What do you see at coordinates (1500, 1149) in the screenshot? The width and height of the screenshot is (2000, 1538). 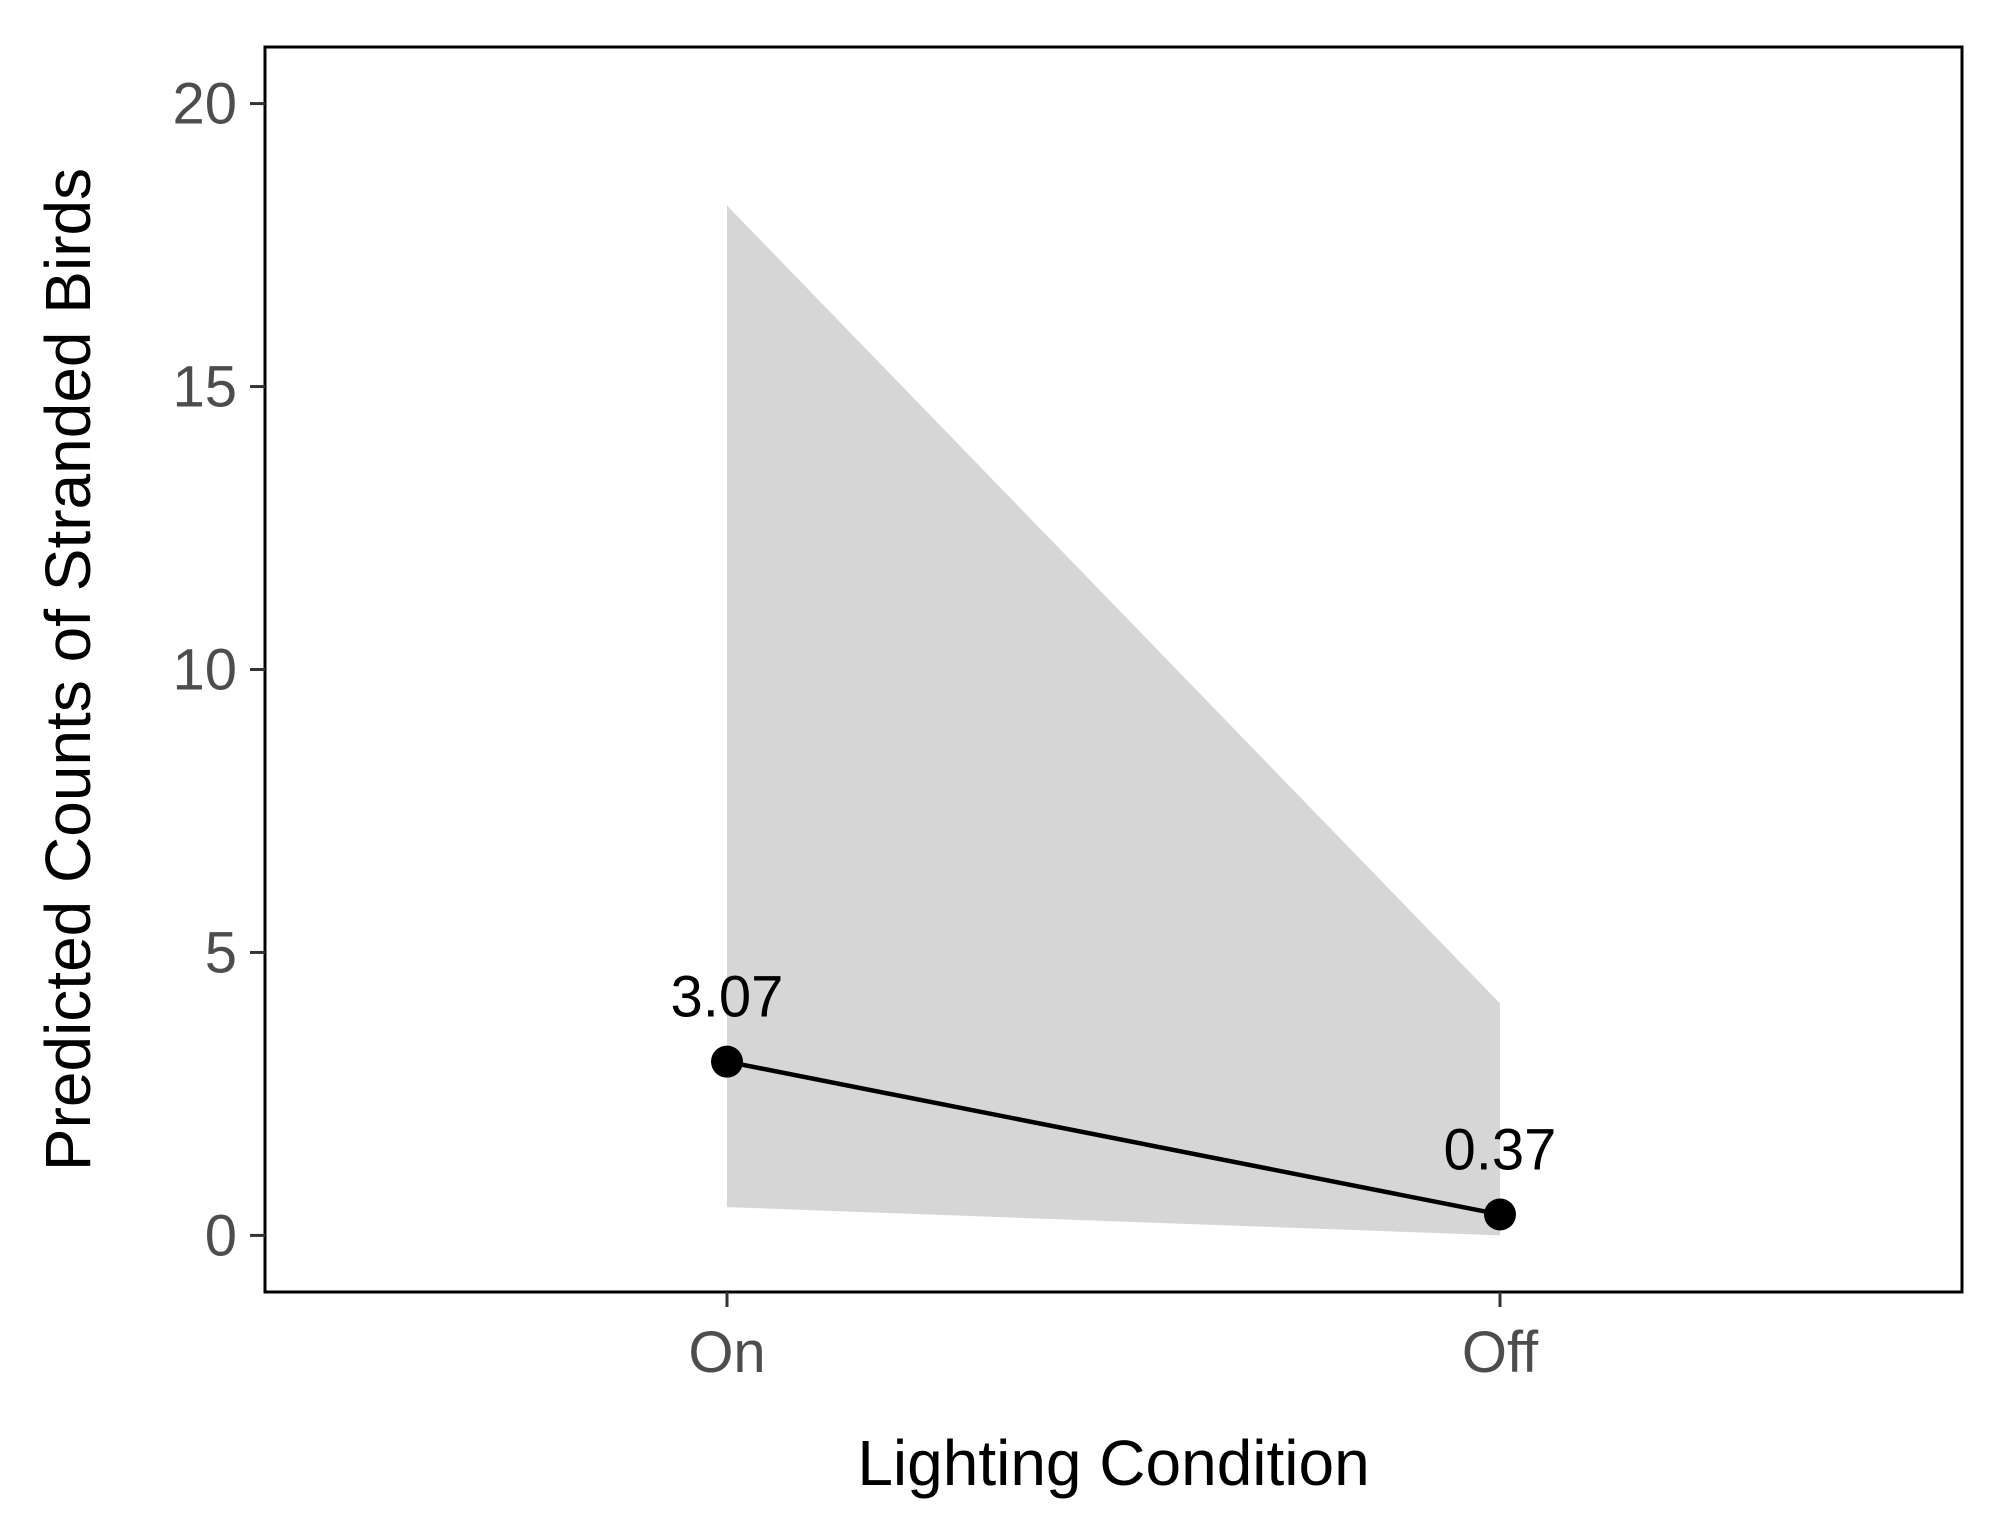 I see `data-label-off: 0.37` at bounding box center [1500, 1149].